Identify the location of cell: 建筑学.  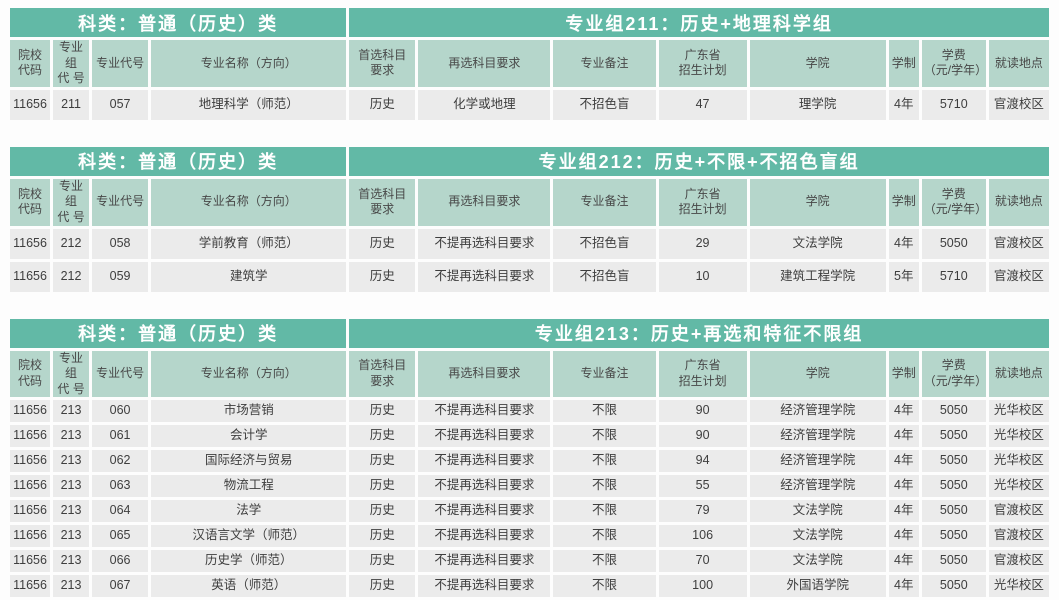
(249, 276).